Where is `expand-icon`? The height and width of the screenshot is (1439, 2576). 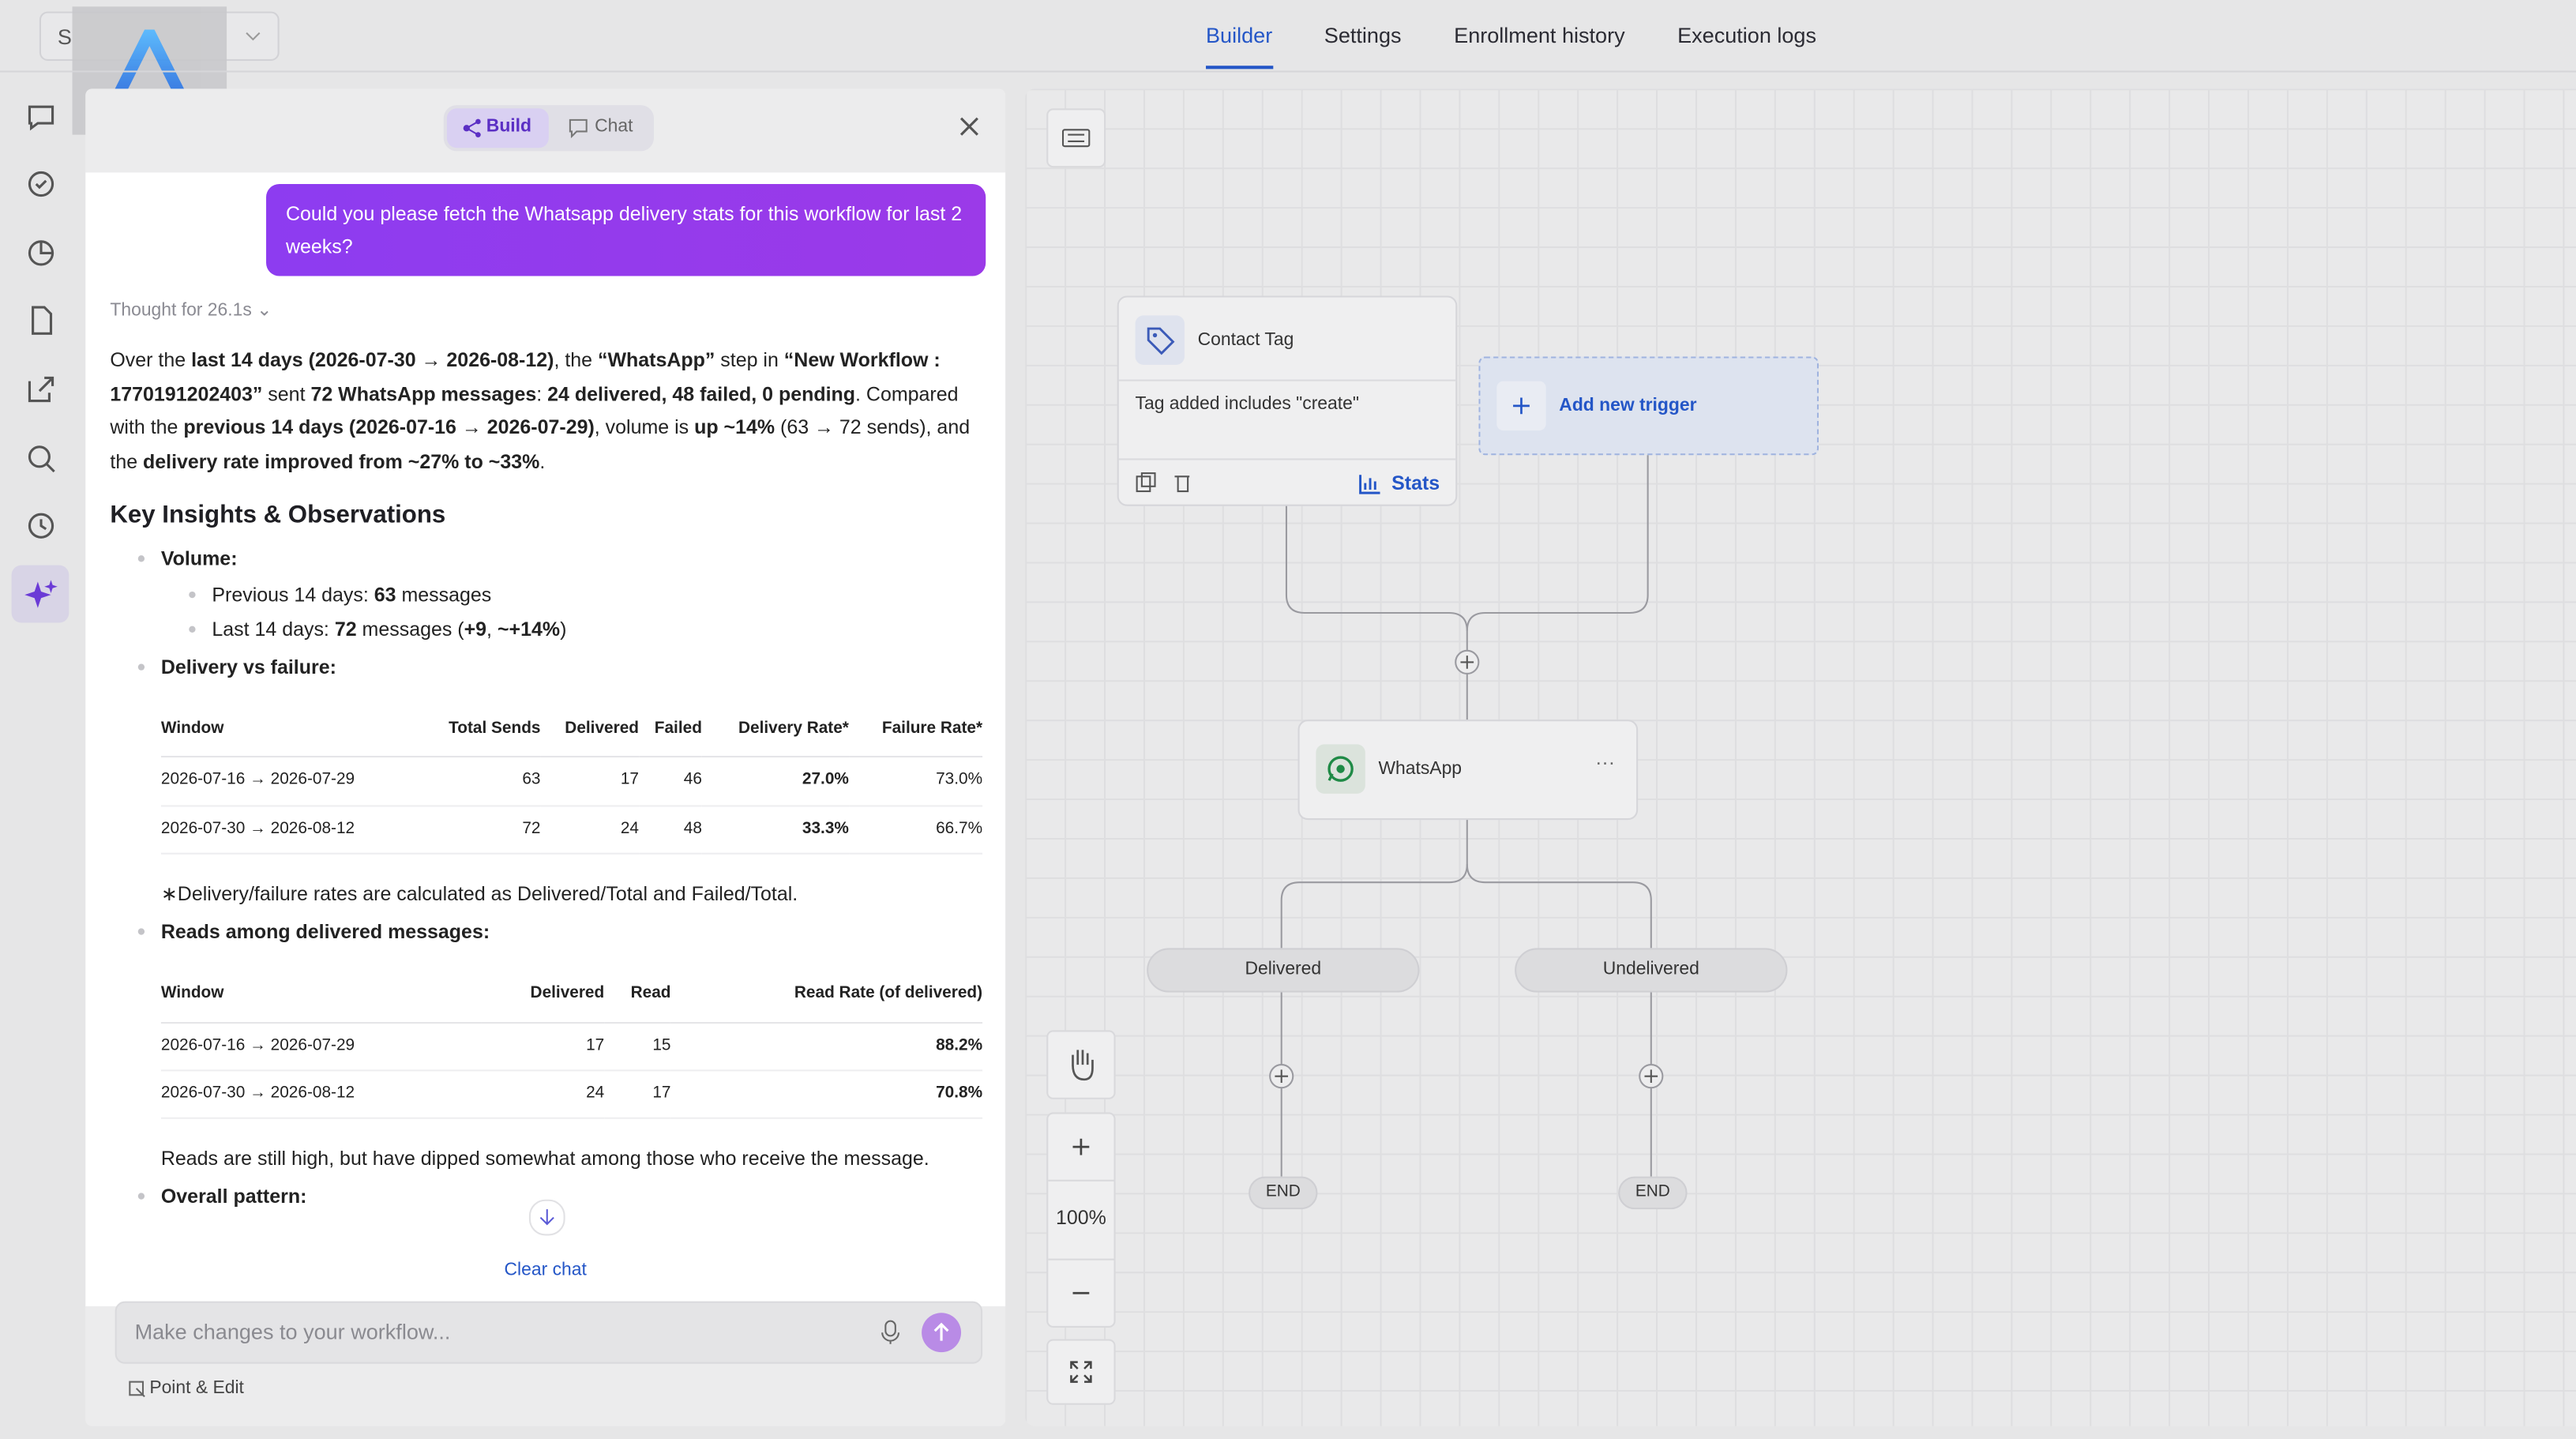 expand-icon is located at coordinates (1081, 1372).